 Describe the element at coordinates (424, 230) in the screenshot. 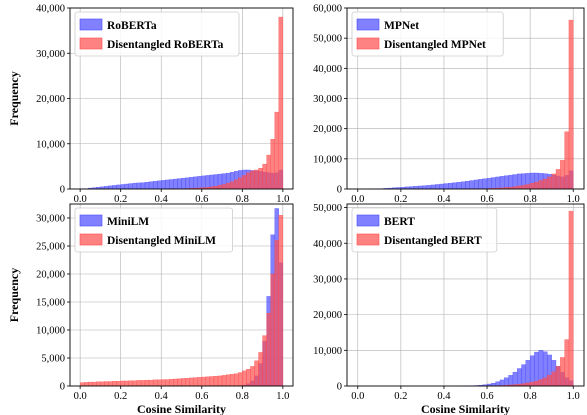

I see `legend: BERT Disentangled BERT` at that location.